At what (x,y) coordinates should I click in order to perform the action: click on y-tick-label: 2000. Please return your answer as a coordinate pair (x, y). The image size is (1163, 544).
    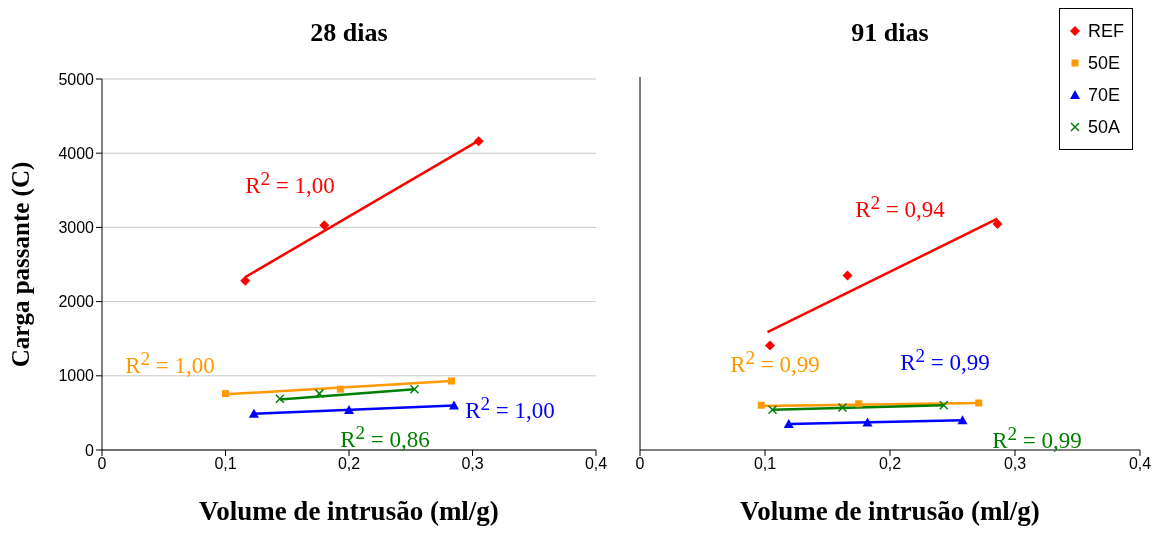
    Looking at the image, I should click on (76, 302).